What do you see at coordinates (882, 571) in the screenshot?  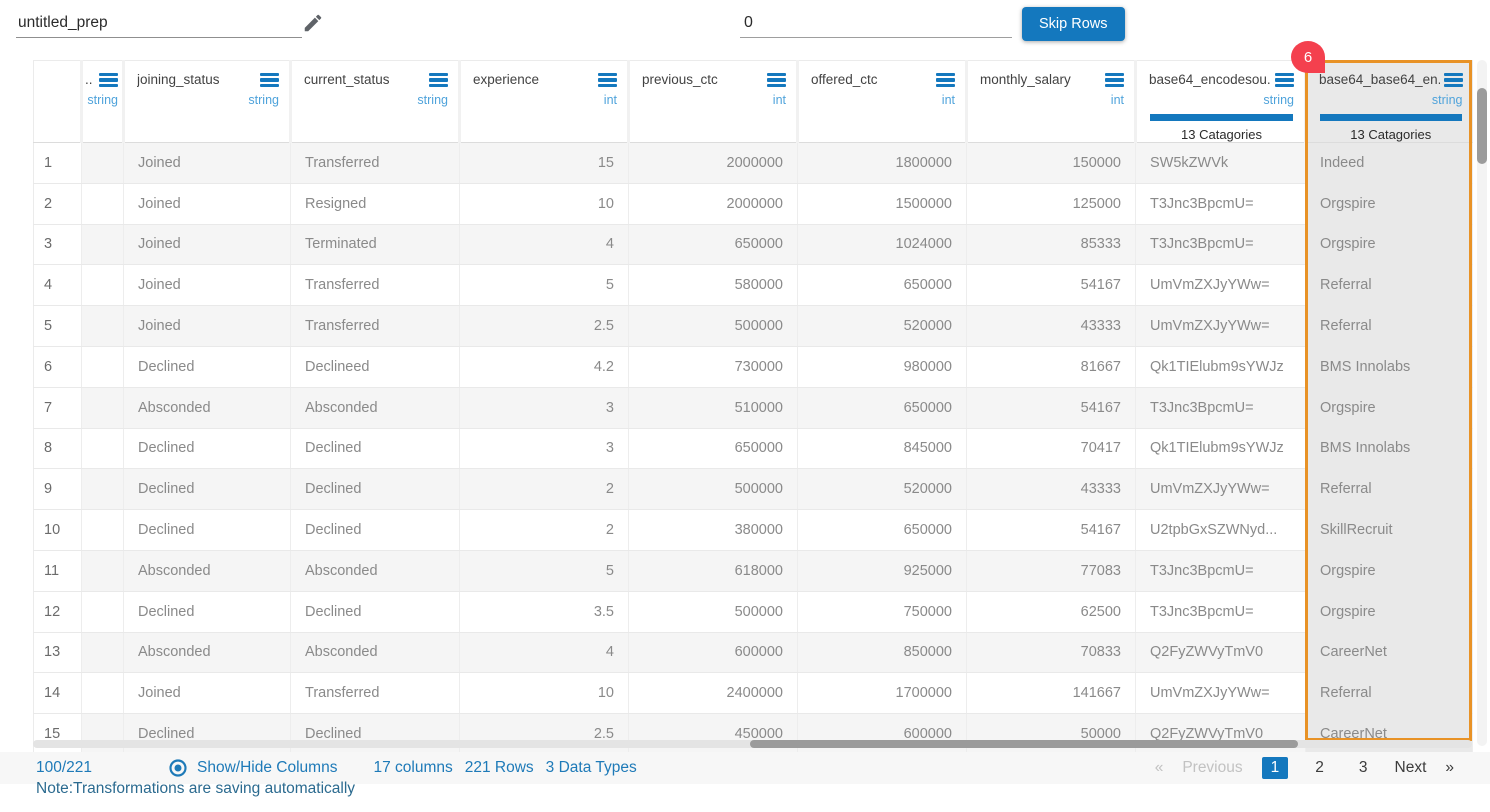 I see `cell: 925000` at bounding box center [882, 571].